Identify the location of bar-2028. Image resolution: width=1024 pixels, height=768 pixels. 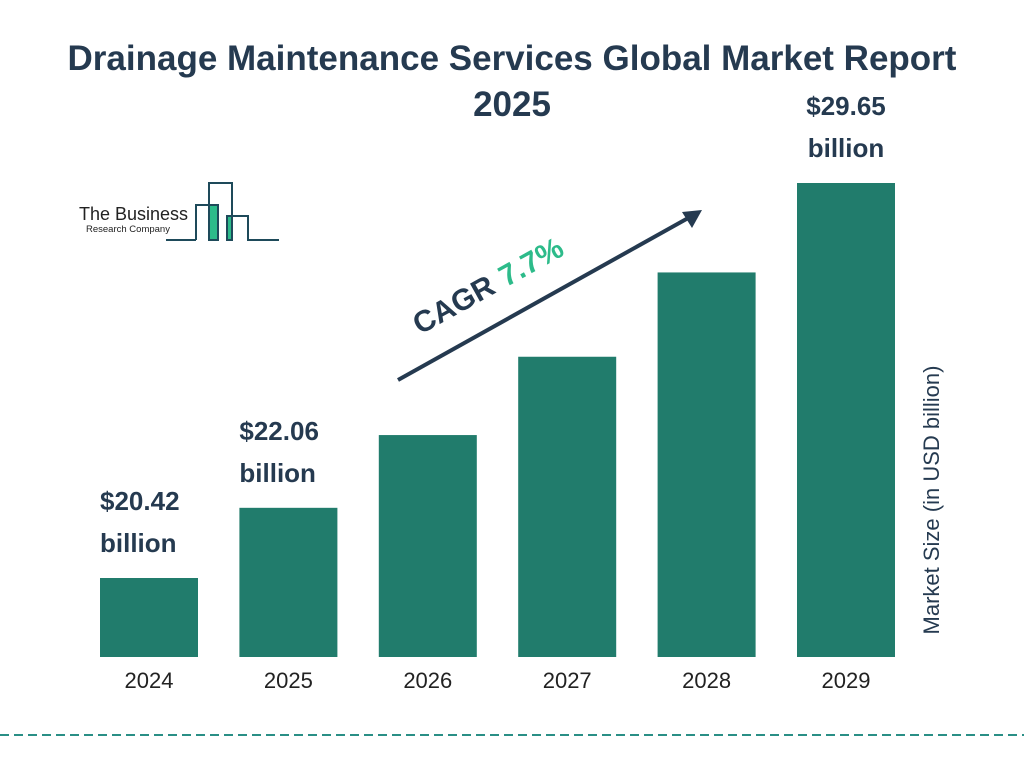
(706, 464).